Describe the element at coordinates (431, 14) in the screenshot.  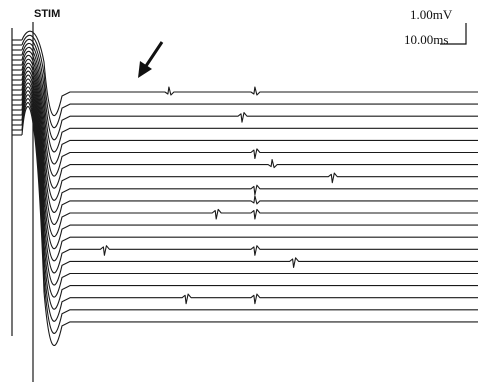
I see `scale-voltage-label: 1.00mV` at that location.